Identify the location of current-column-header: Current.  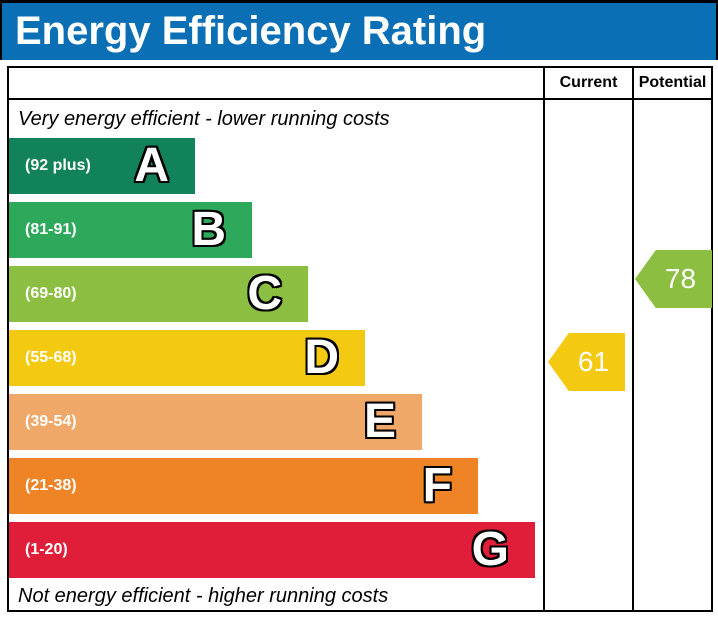
(588, 82).